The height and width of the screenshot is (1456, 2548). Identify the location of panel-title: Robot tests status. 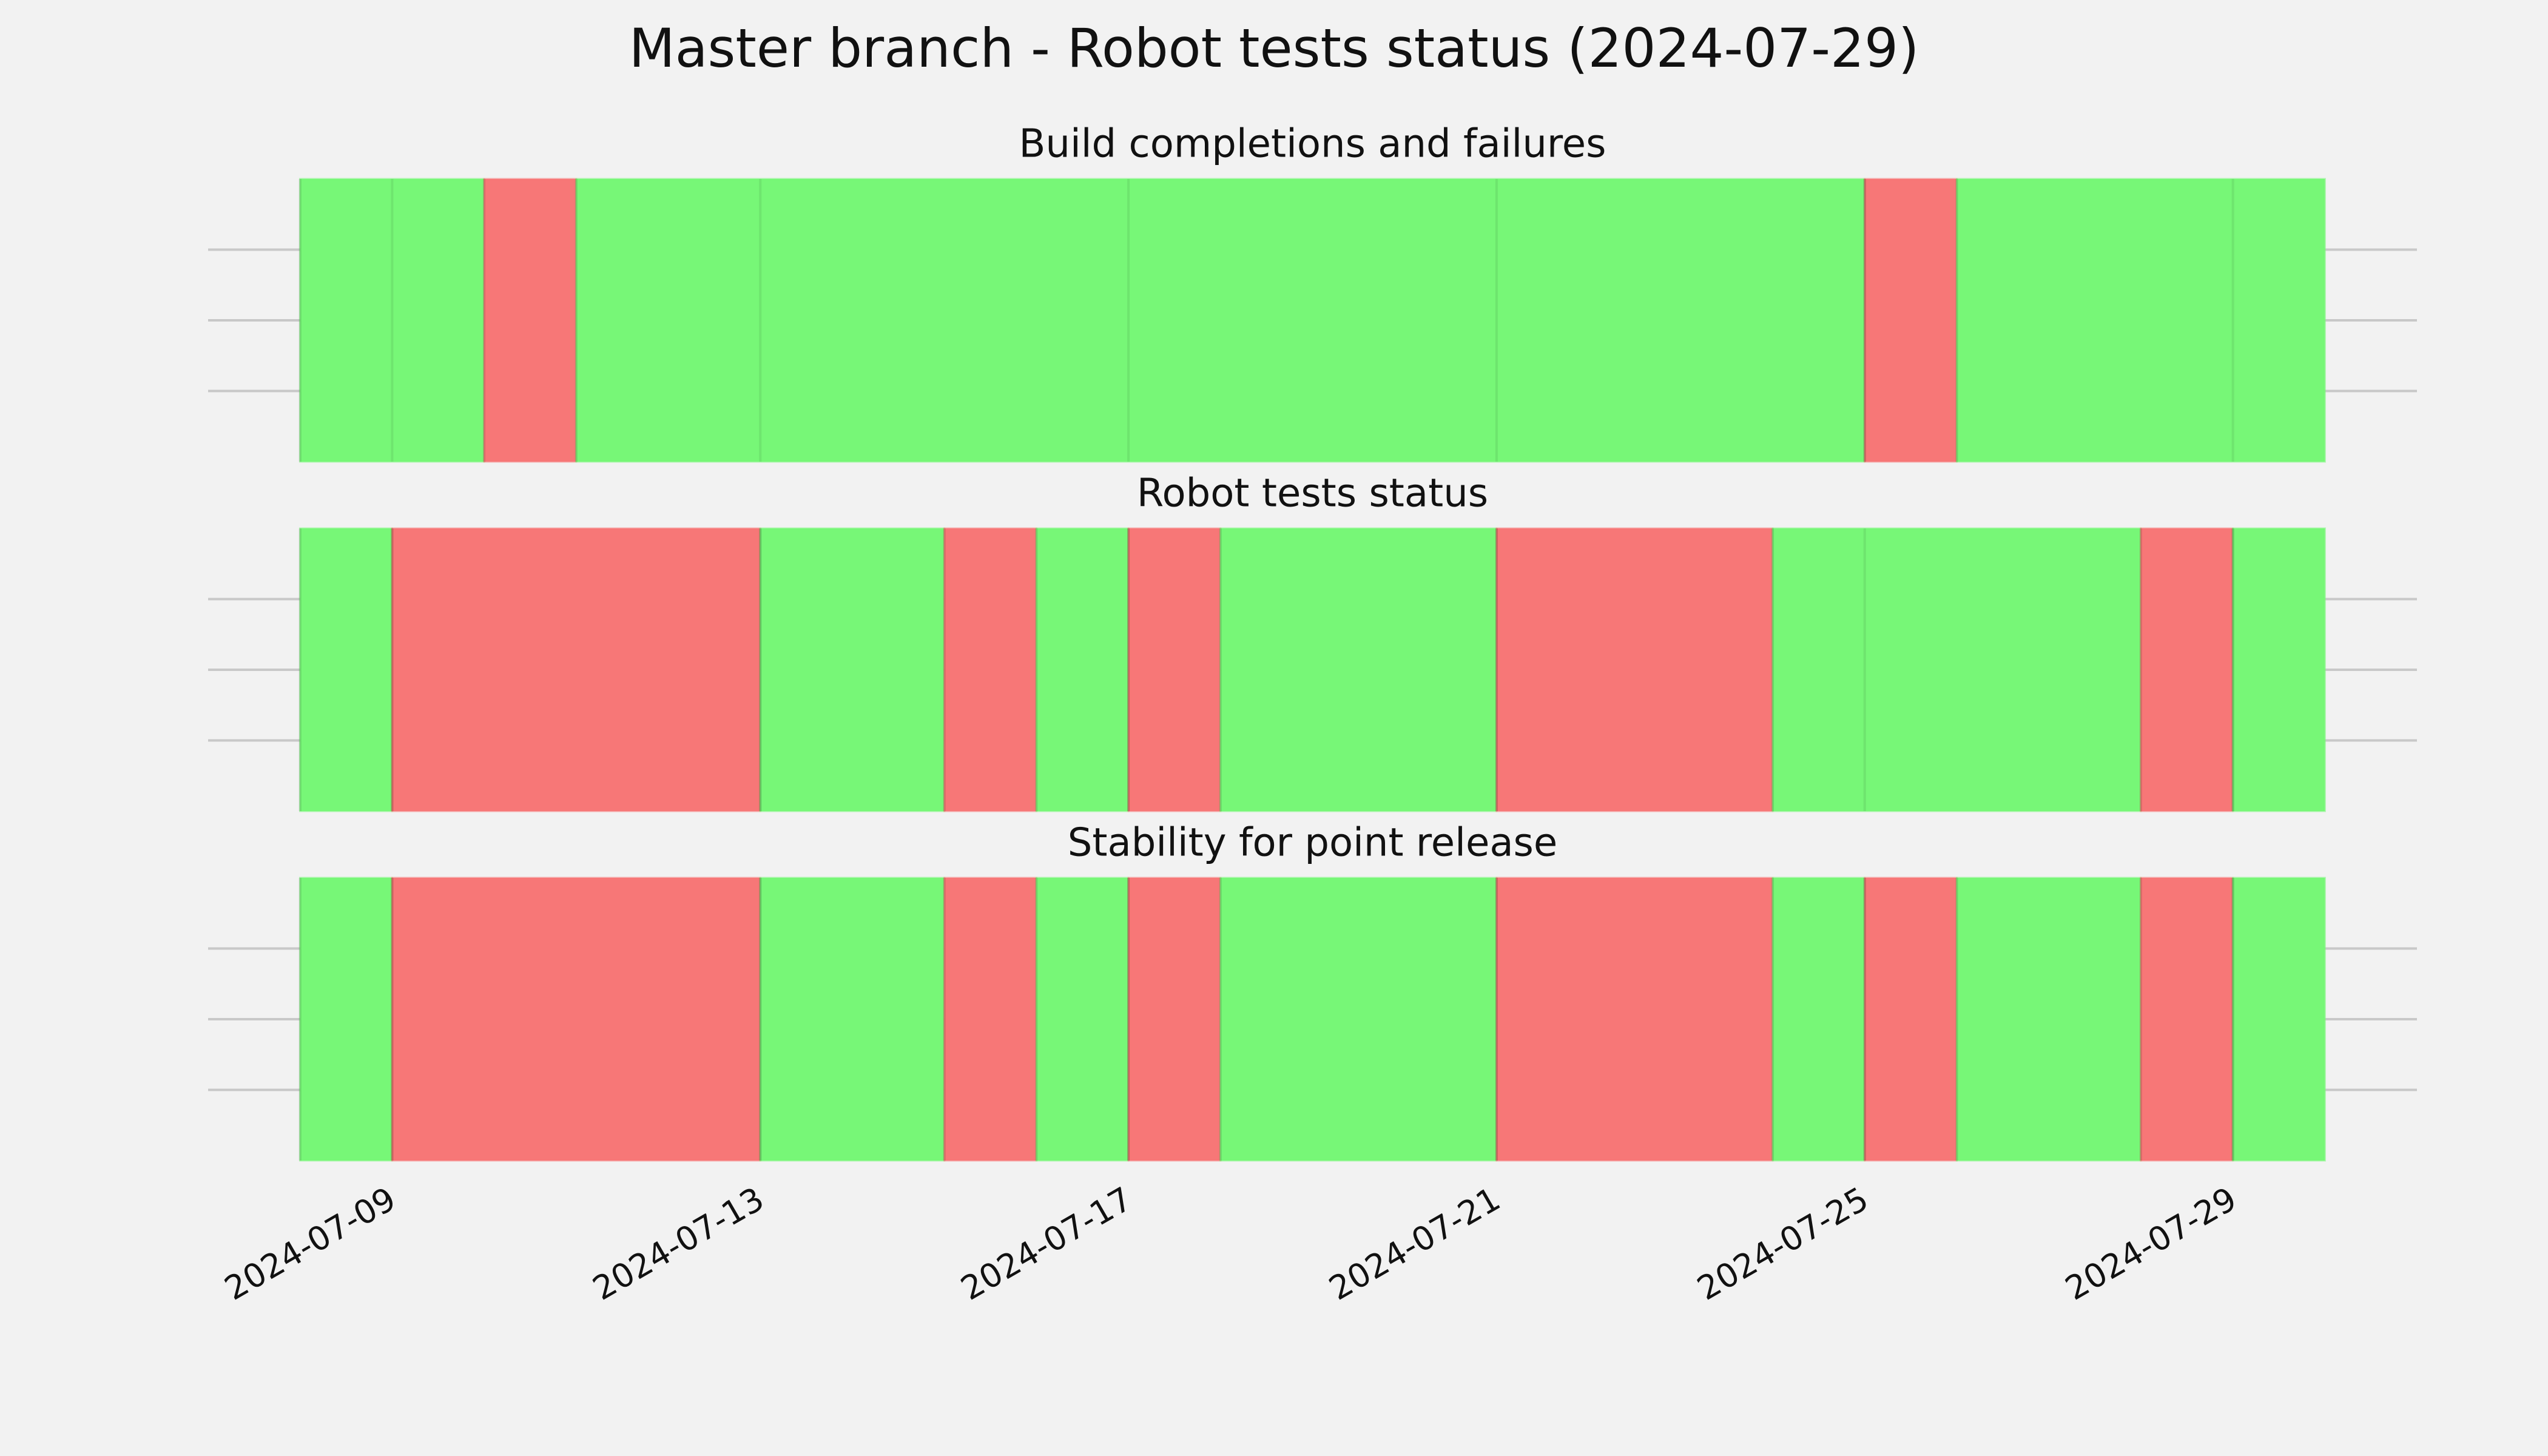
(1312, 493).